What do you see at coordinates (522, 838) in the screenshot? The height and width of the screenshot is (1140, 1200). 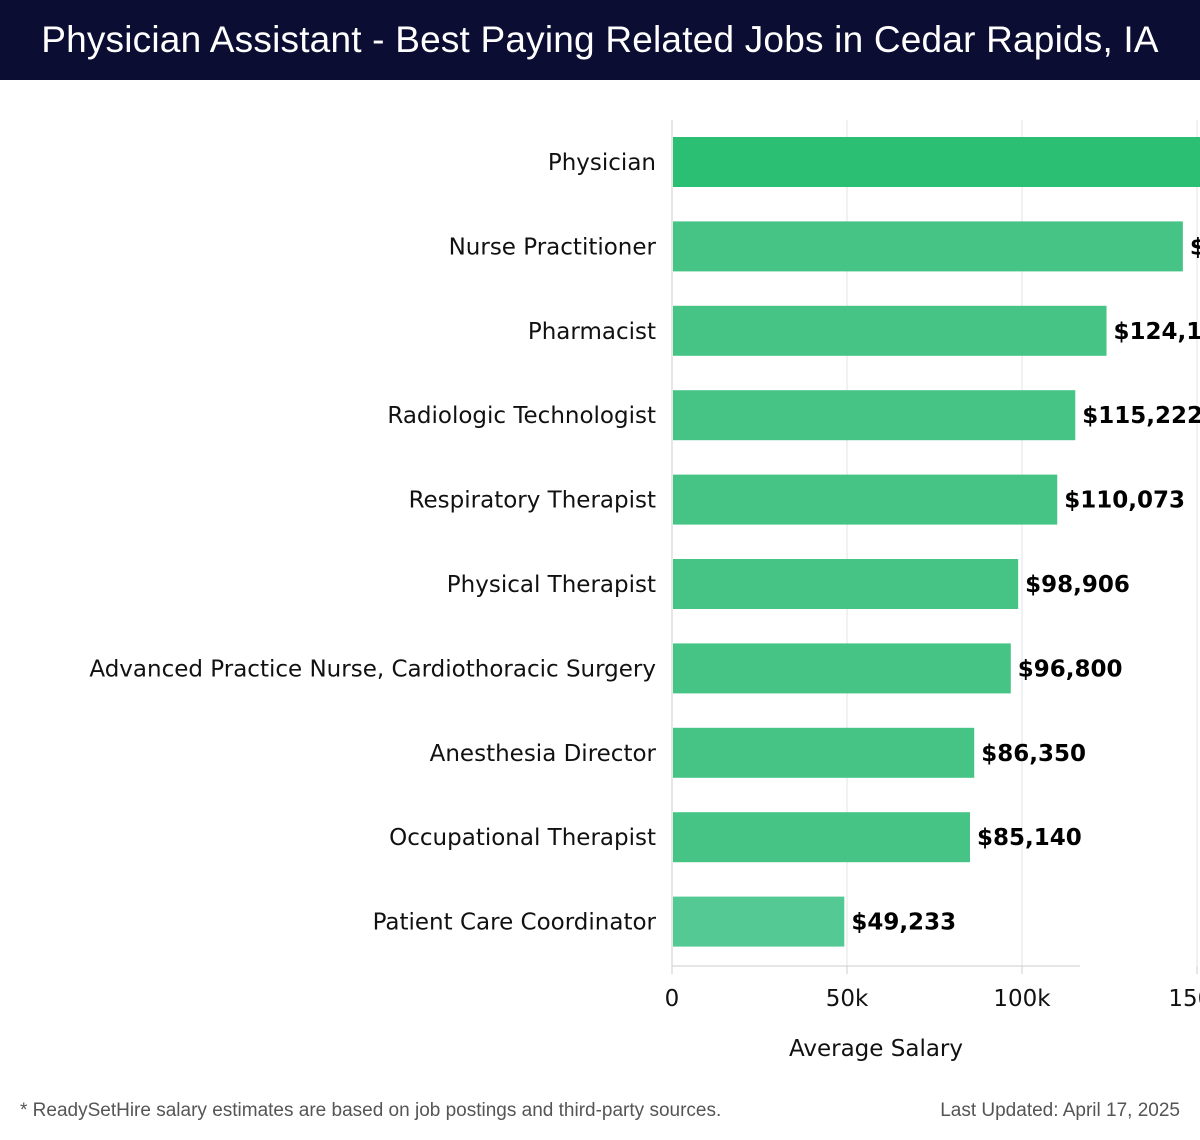 I see `category-label: Occupational Therapist` at bounding box center [522, 838].